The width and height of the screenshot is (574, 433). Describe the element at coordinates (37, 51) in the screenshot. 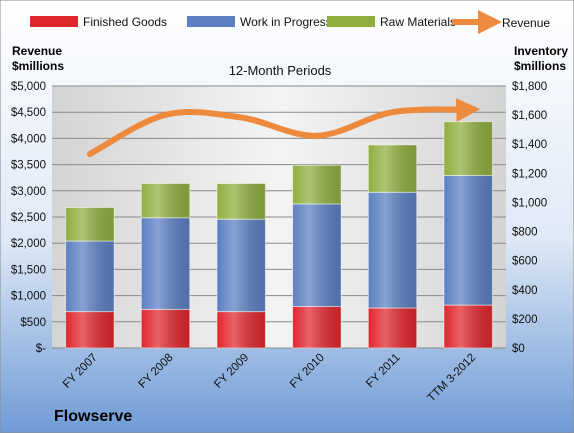

I see `left-axis-title-line1: Revenue` at that location.